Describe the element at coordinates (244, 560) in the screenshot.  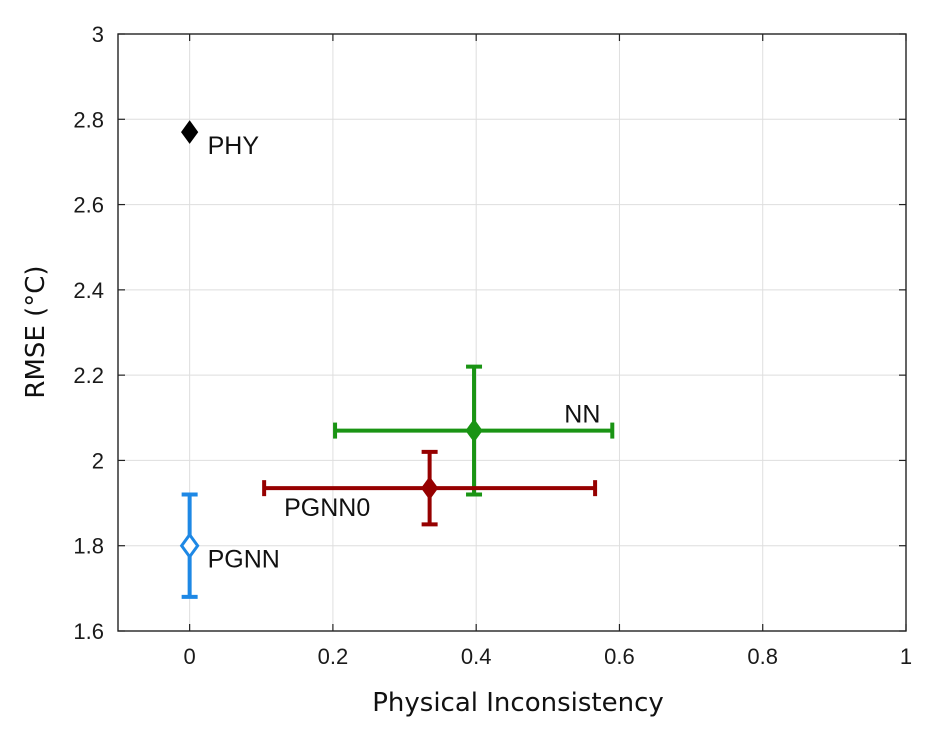
I see `data-label: PGNN` at that location.